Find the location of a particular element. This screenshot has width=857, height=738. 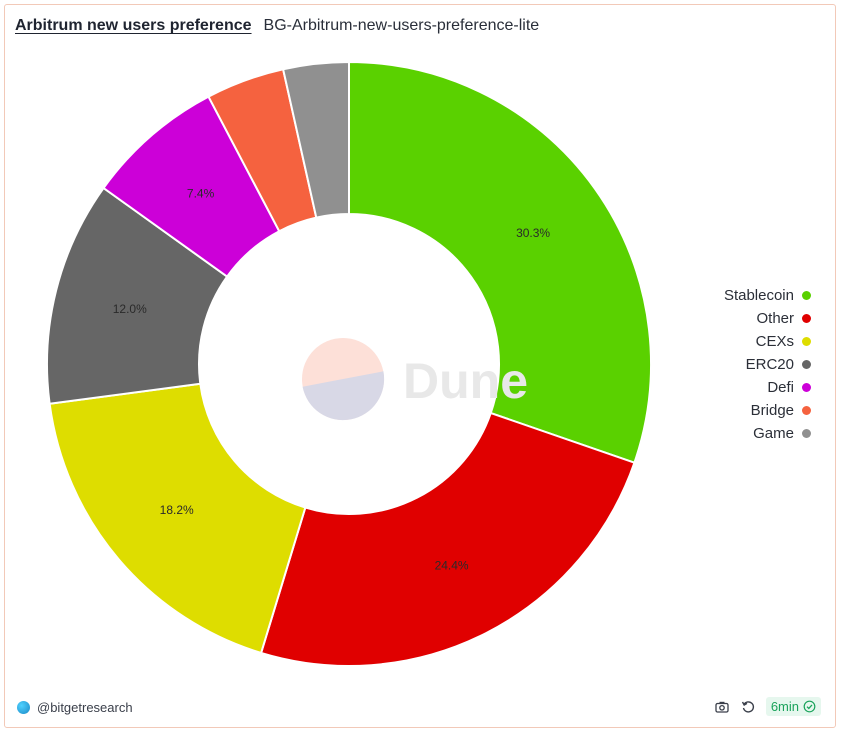

legend-item-erc20: ERC20 is located at coordinates (778, 364).